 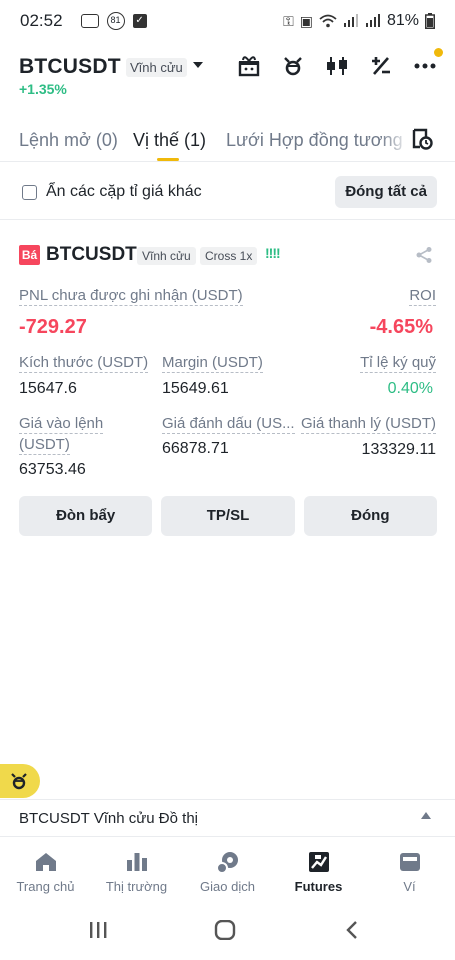 I want to click on roi-value: -4.65%, so click(x=401, y=327).